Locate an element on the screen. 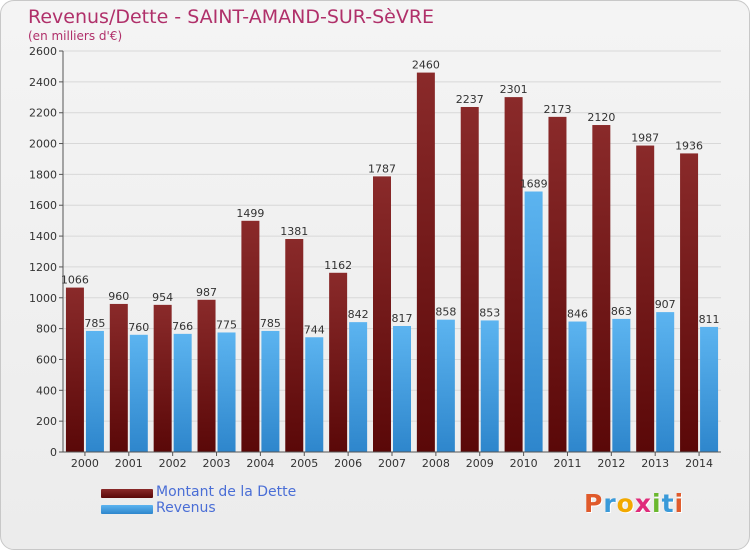 This screenshot has width=750, height=550. x-tick-label: 2007 is located at coordinates (392, 463).